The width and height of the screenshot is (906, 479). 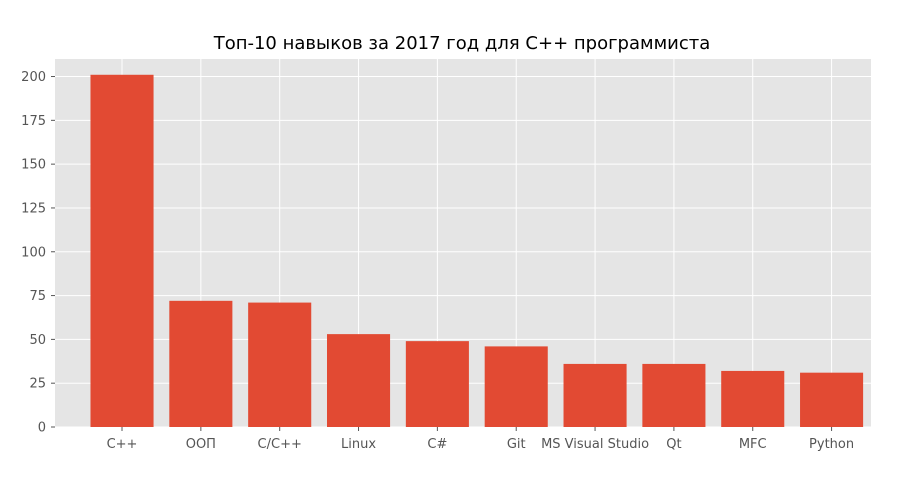 I want to click on x-tick-label: Git, so click(x=516, y=444).